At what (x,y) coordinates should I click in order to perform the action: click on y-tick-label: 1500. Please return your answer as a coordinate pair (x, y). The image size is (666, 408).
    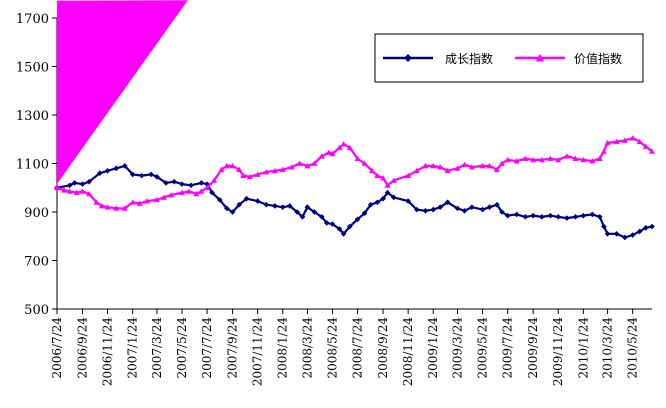
    Looking at the image, I should click on (32, 68).